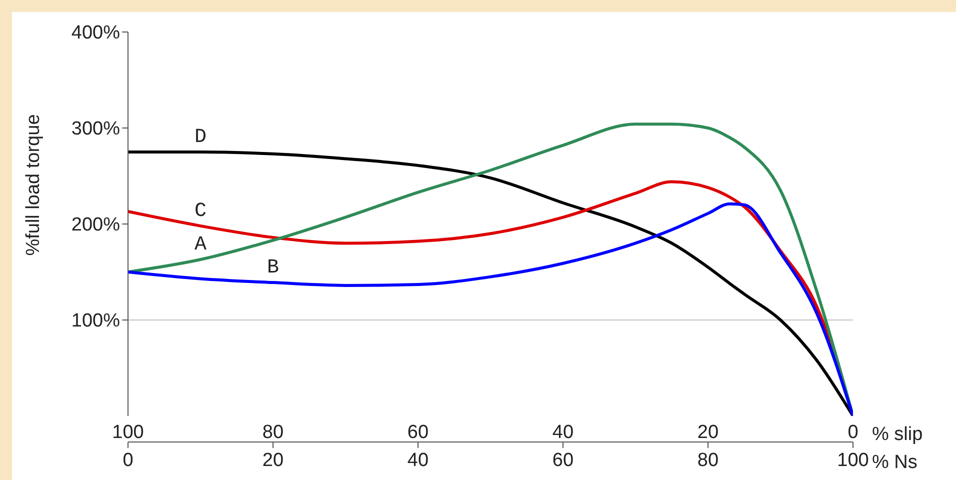 This screenshot has height=480, width=956. What do you see at coordinates (128, 432) in the screenshot?
I see `x2-tick-label: 100` at bounding box center [128, 432].